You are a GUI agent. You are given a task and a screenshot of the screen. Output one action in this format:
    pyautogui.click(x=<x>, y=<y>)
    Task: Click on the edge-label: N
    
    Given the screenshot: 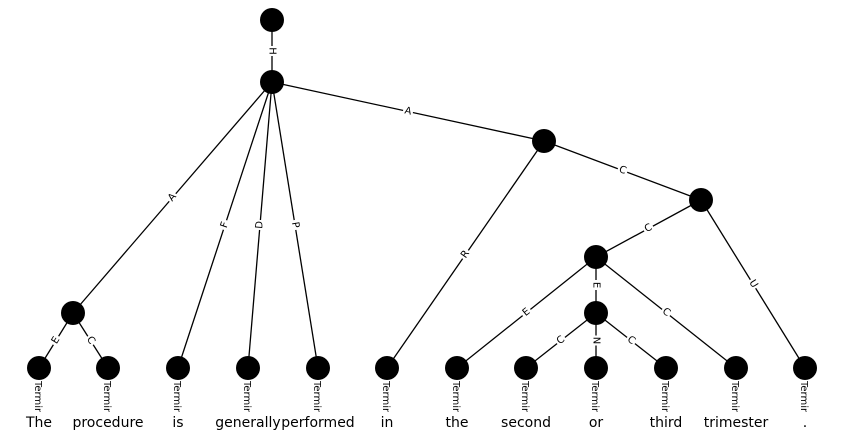 What is the action you would take?
    pyautogui.click(x=596, y=340)
    